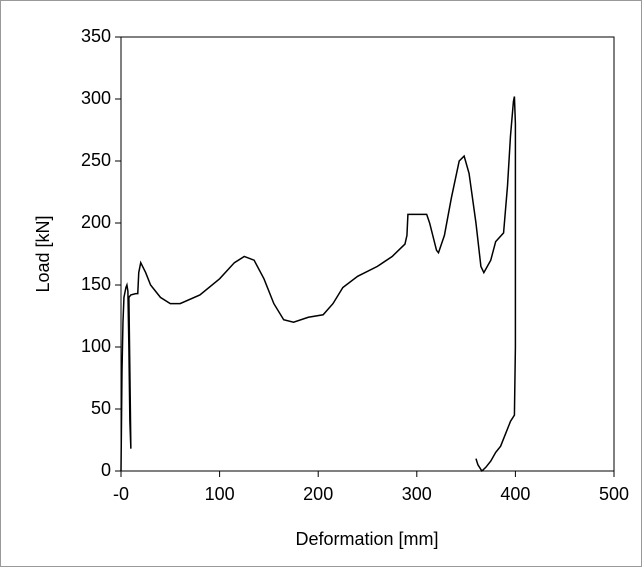 This screenshot has width=642, height=567. Describe the element at coordinates (96, 160) in the screenshot. I see `y-tick-label: 250` at that location.